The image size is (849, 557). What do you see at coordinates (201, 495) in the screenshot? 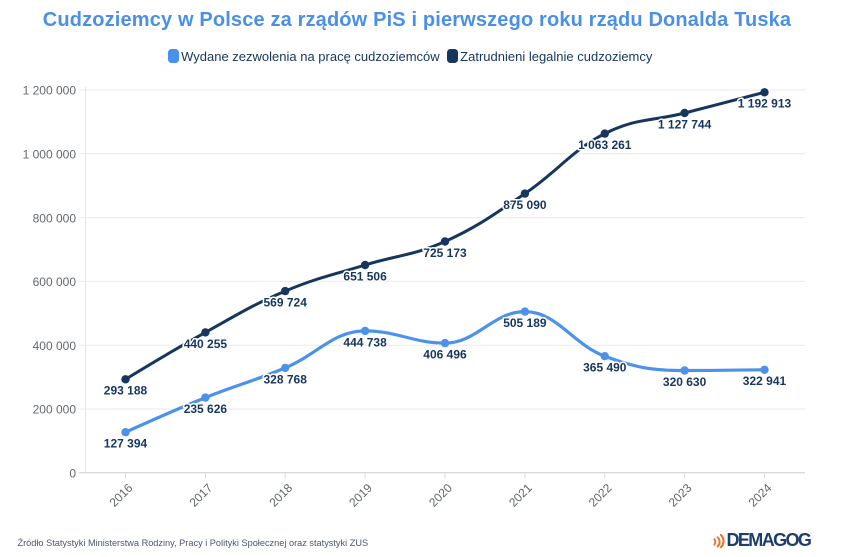
I see `svg-text: 2017` at bounding box center [201, 495].